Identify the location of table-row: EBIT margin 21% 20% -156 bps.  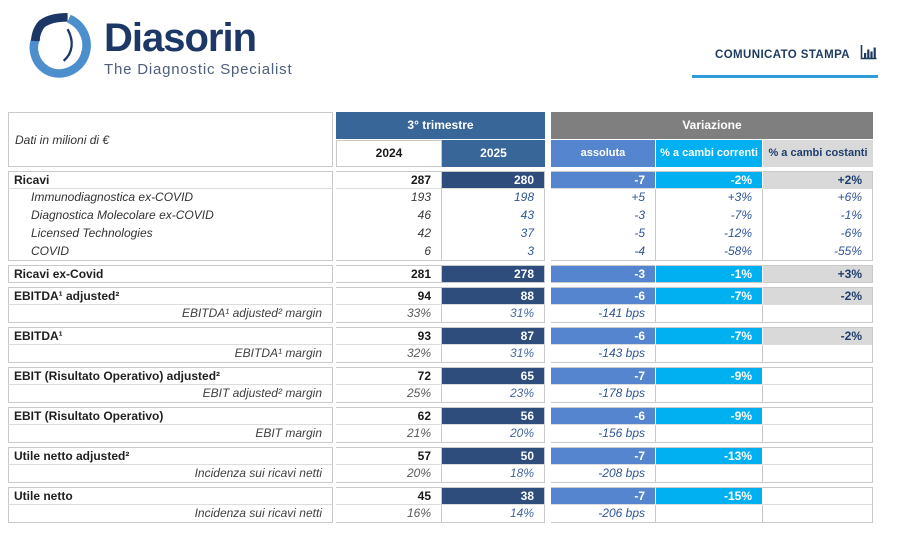
(444, 434).